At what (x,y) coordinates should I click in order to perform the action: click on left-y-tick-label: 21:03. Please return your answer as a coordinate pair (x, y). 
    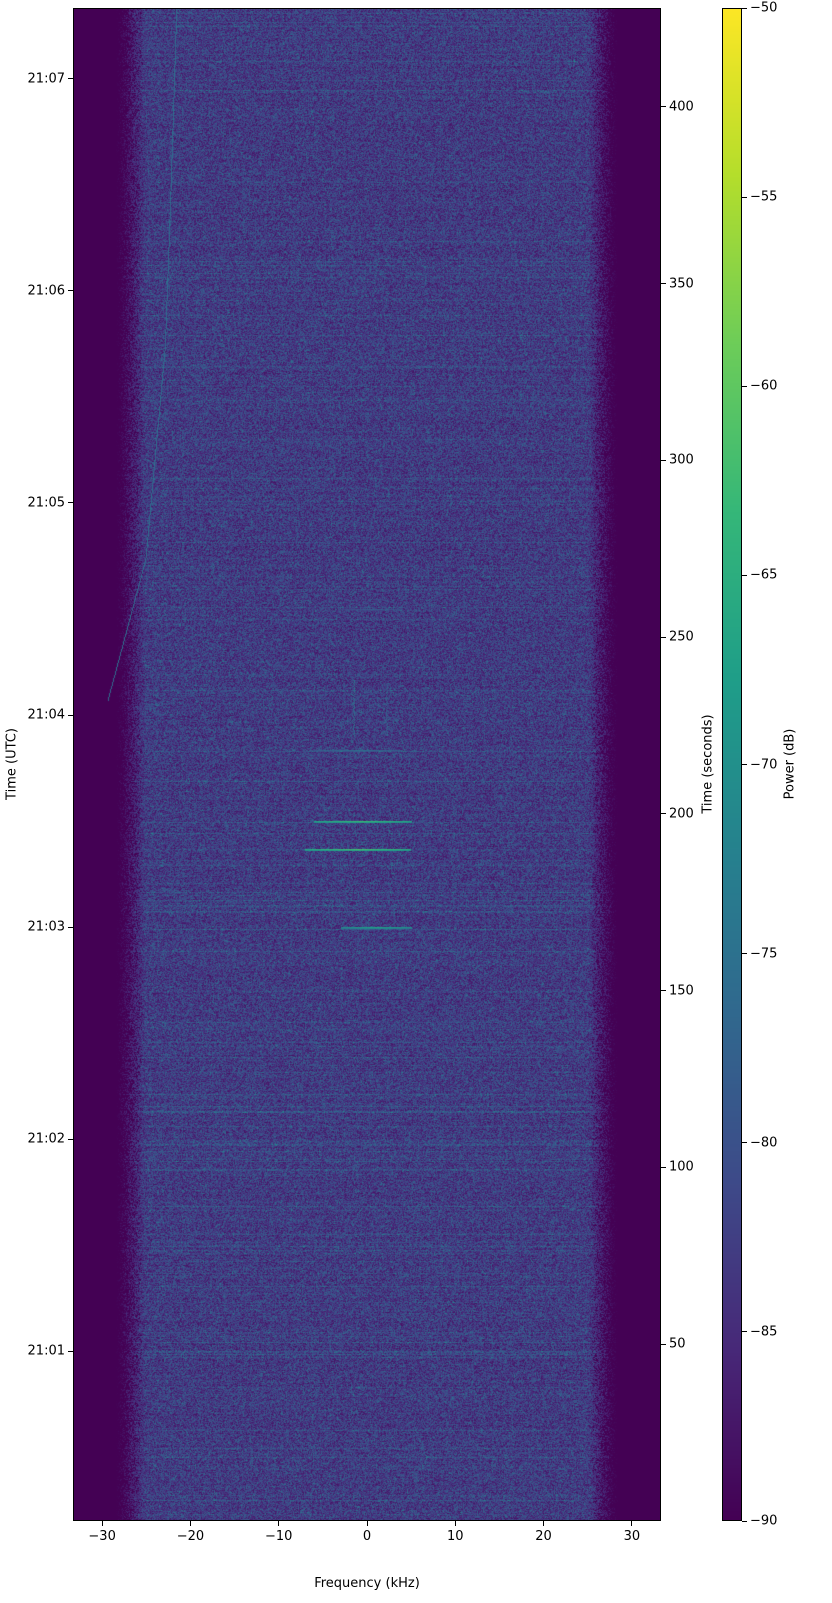
    Looking at the image, I should click on (46, 927).